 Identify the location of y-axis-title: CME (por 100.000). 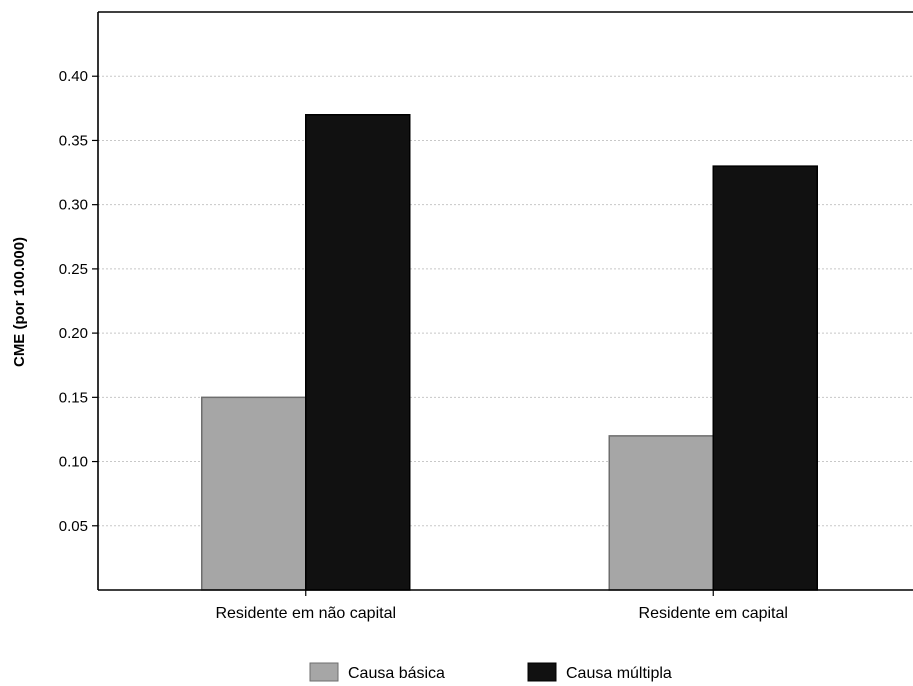
(19, 302).